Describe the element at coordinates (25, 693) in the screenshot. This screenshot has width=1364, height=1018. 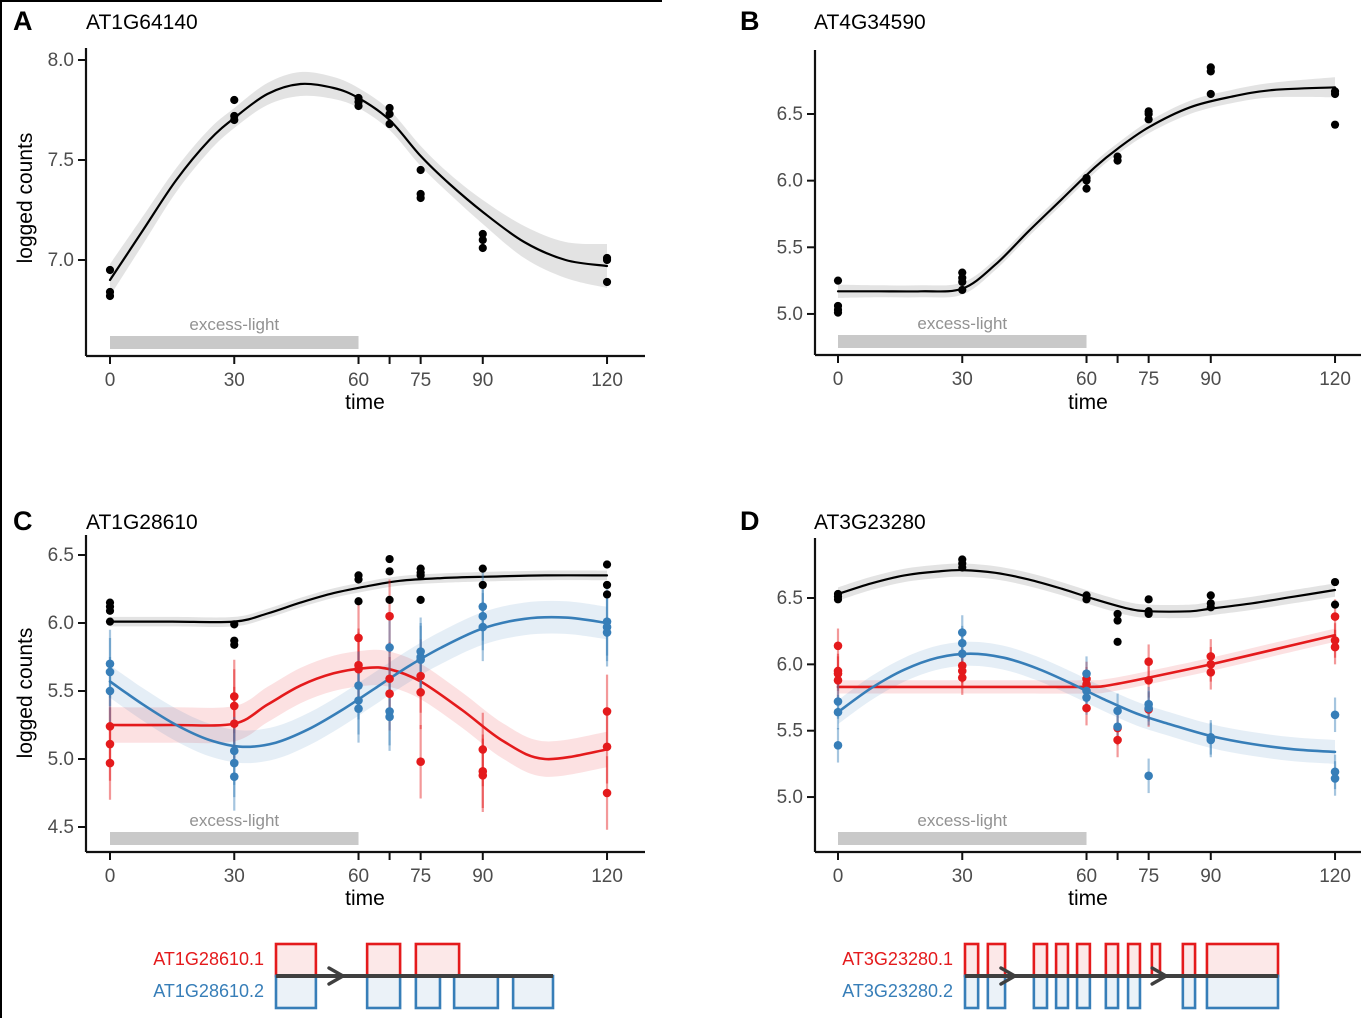
I see `y-axis-label-c: logged counts` at that location.